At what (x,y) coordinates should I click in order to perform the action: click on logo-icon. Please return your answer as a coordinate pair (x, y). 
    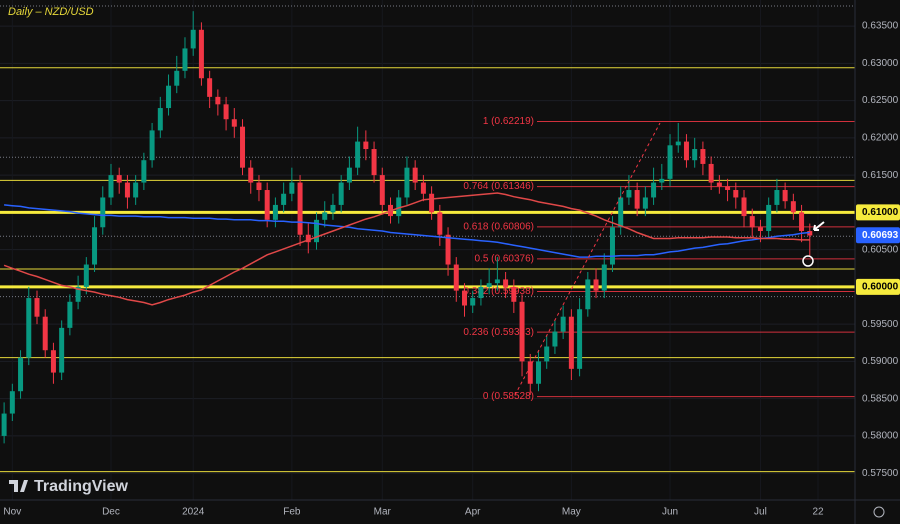
    Looking at the image, I should click on (18, 486).